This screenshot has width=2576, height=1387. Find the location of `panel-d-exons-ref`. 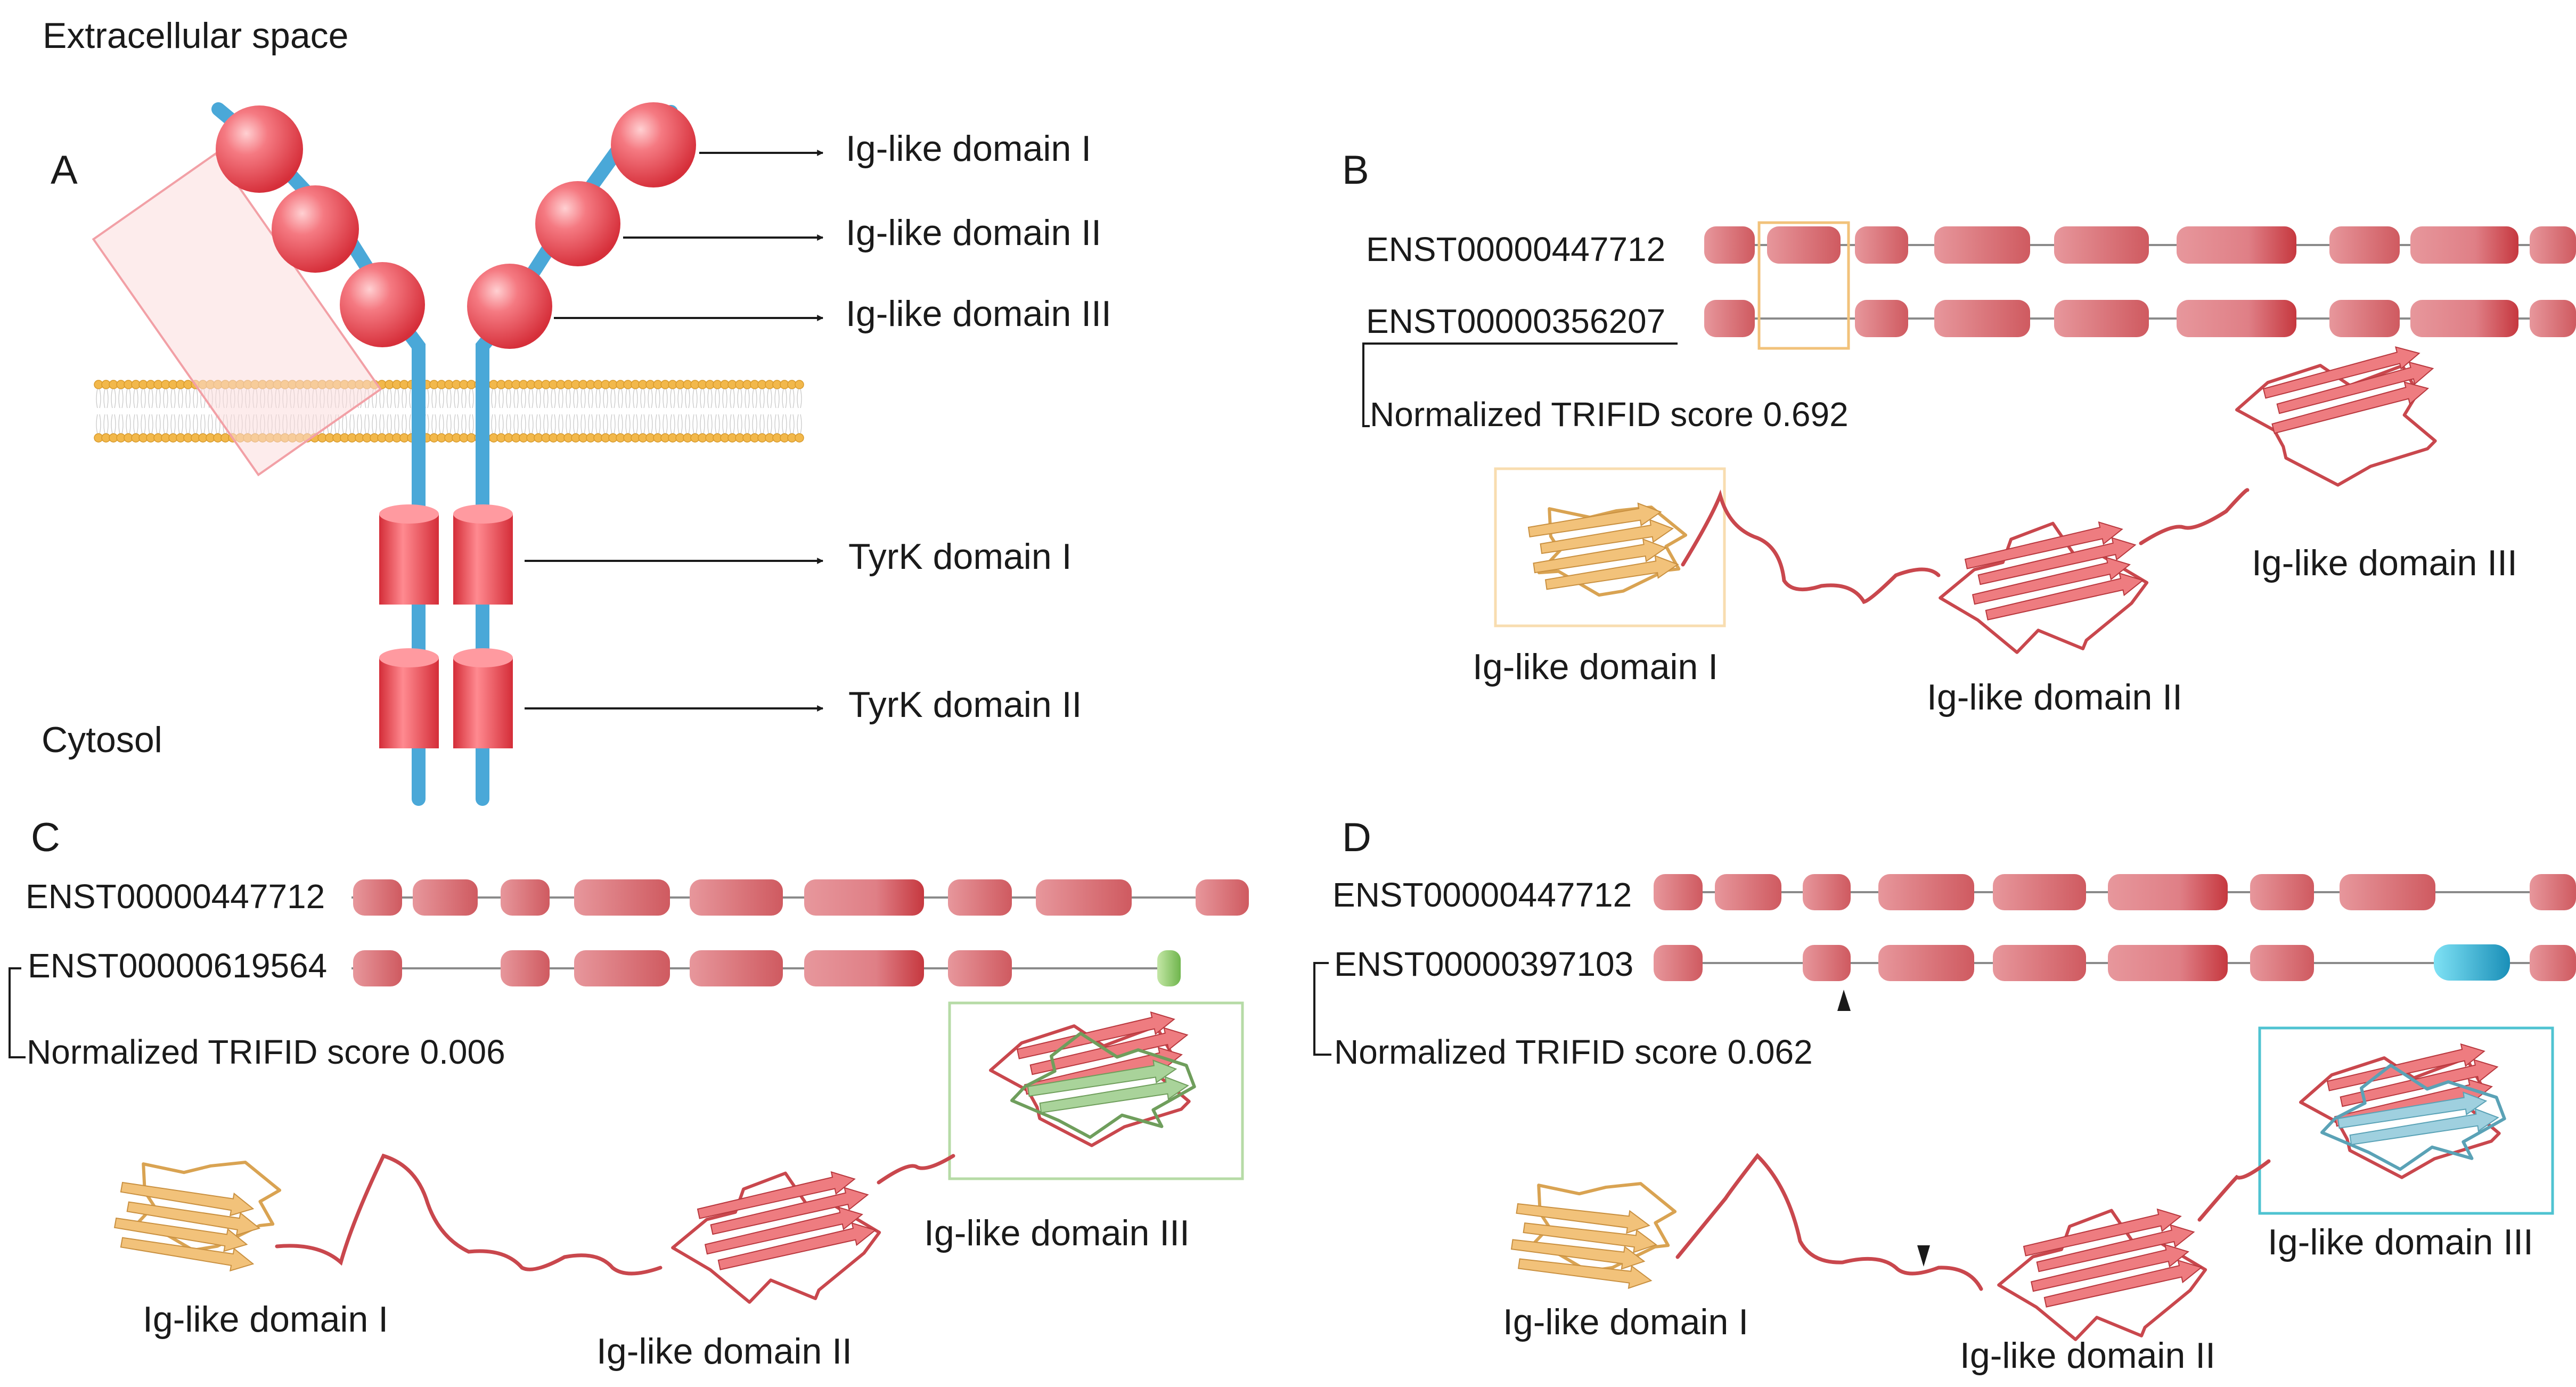

panel-d-exons-ref is located at coordinates (2115, 892).